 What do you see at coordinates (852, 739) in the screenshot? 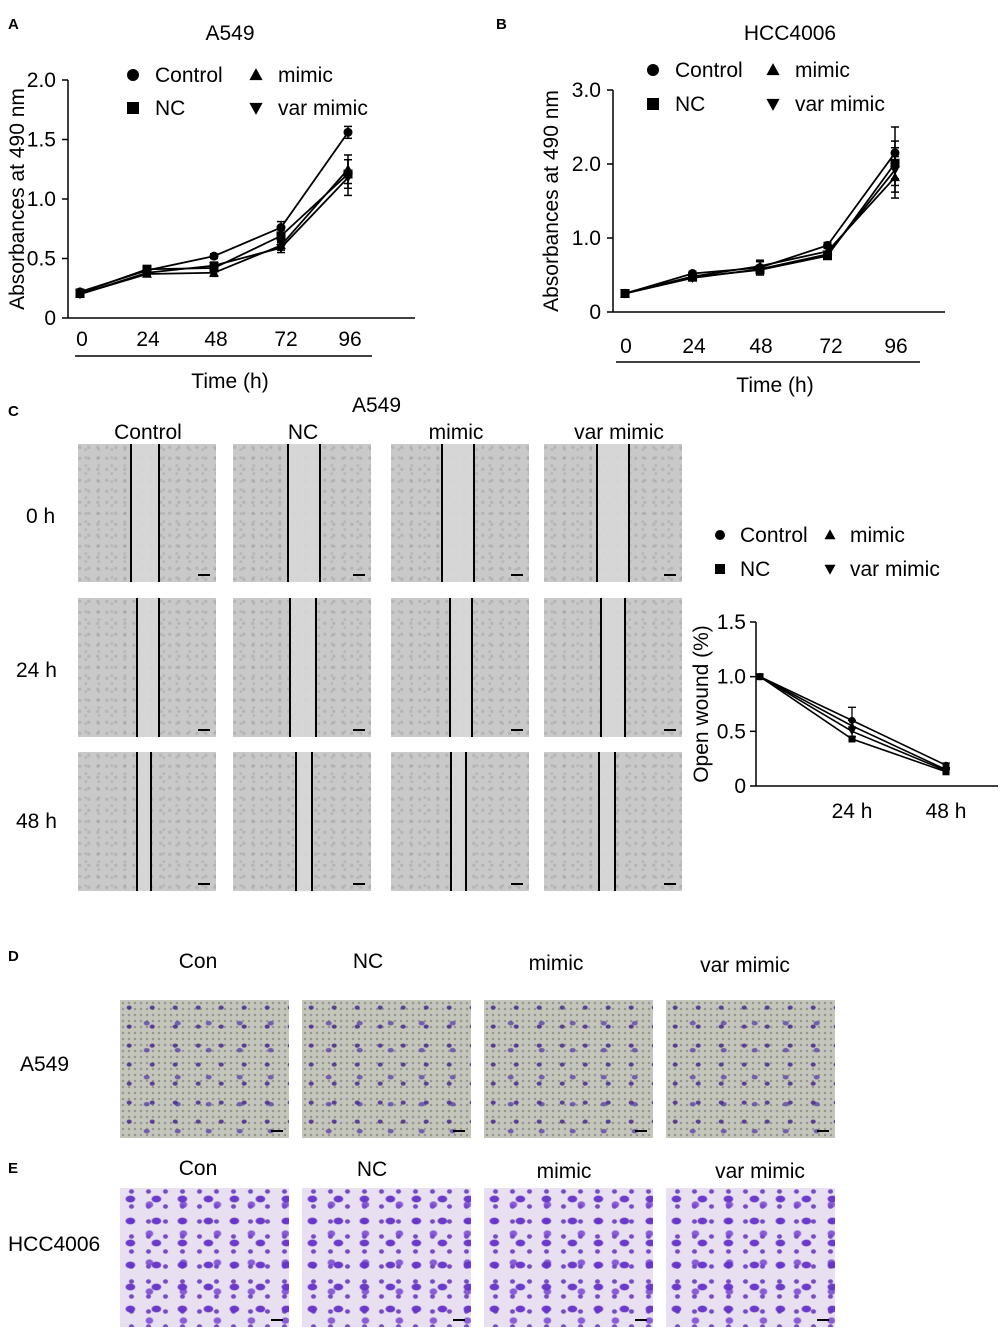
I see `chart-c-point-nc` at bounding box center [852, 739].